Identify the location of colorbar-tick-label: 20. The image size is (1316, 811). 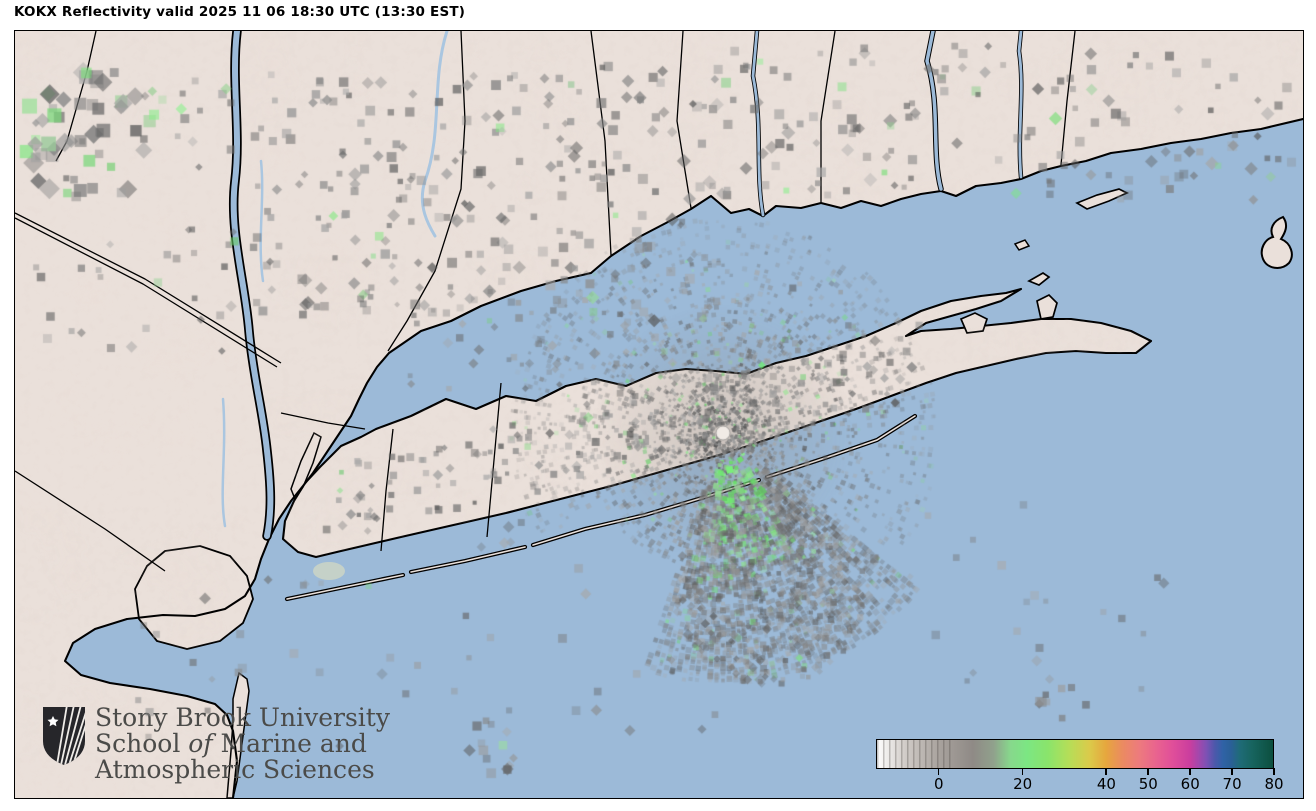
(1023, 784).